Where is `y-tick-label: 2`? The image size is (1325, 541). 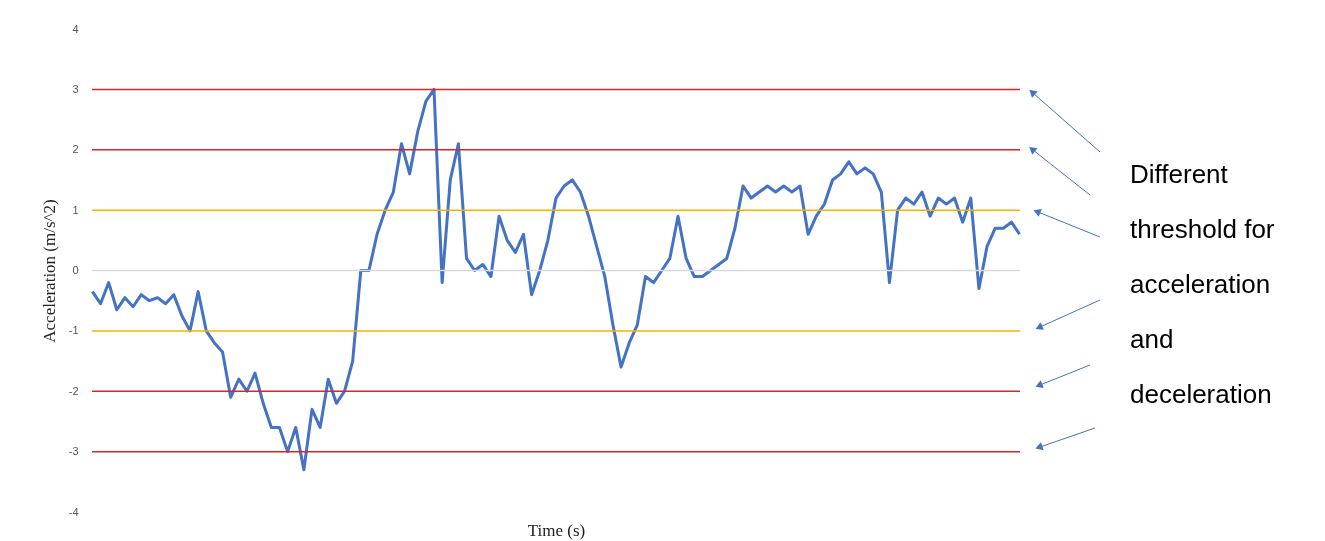
y-tick-label: 2 is located at coordinates (75, 149).